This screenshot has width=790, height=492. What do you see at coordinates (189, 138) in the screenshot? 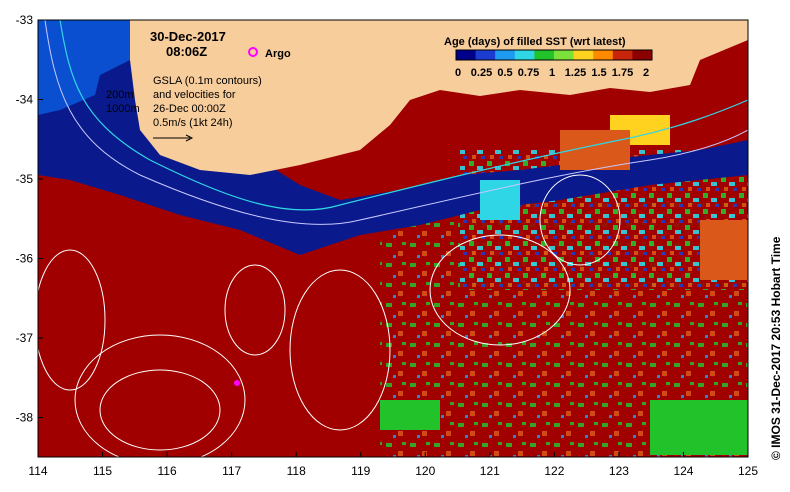
I see `velocity-scale-arrowhead` at bounding box center [189, 138].